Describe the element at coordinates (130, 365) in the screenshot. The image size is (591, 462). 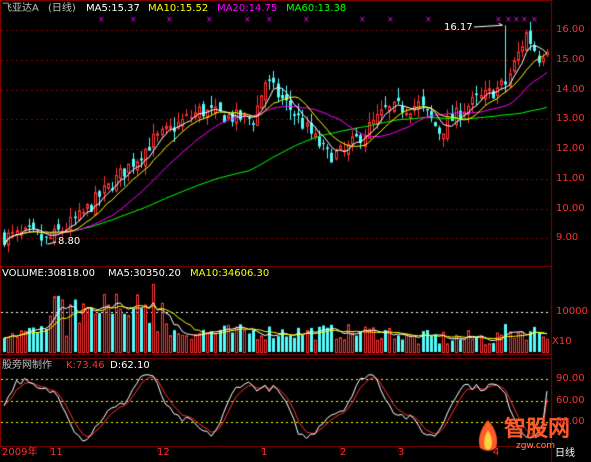
I see `kdj-d-legend: D:62.10` at that location.